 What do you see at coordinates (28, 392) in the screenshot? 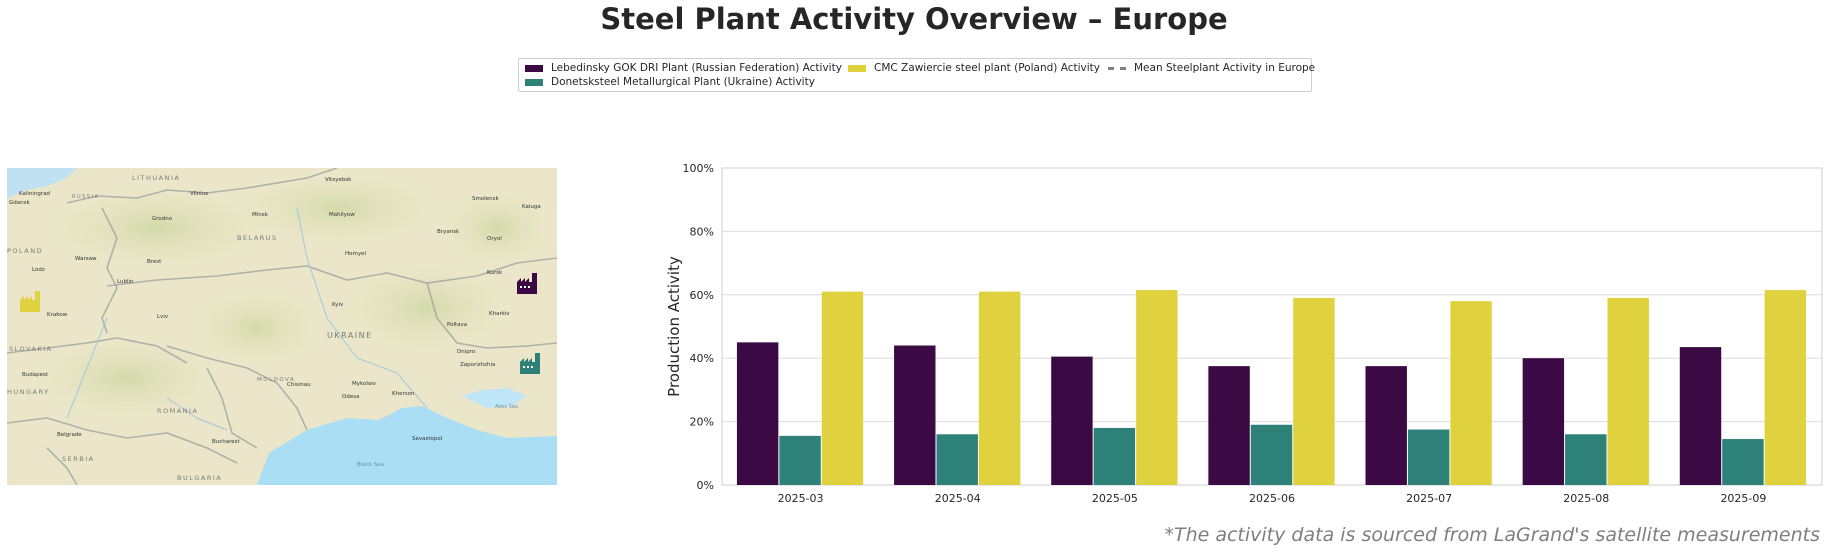
I see `map-label: HUNGARY` at bounding box center [28, 392].